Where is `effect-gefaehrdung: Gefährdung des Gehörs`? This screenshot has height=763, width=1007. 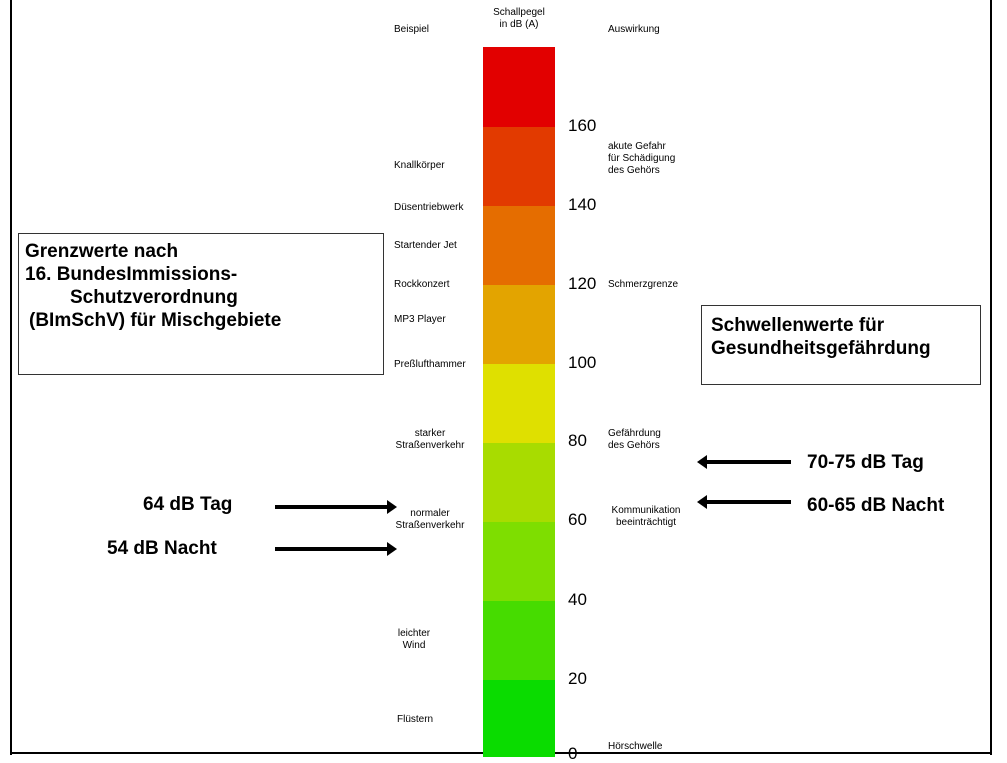
effect-gefaehrdung: Gefährdung des Gehörs is located at coordinates (634, 440).